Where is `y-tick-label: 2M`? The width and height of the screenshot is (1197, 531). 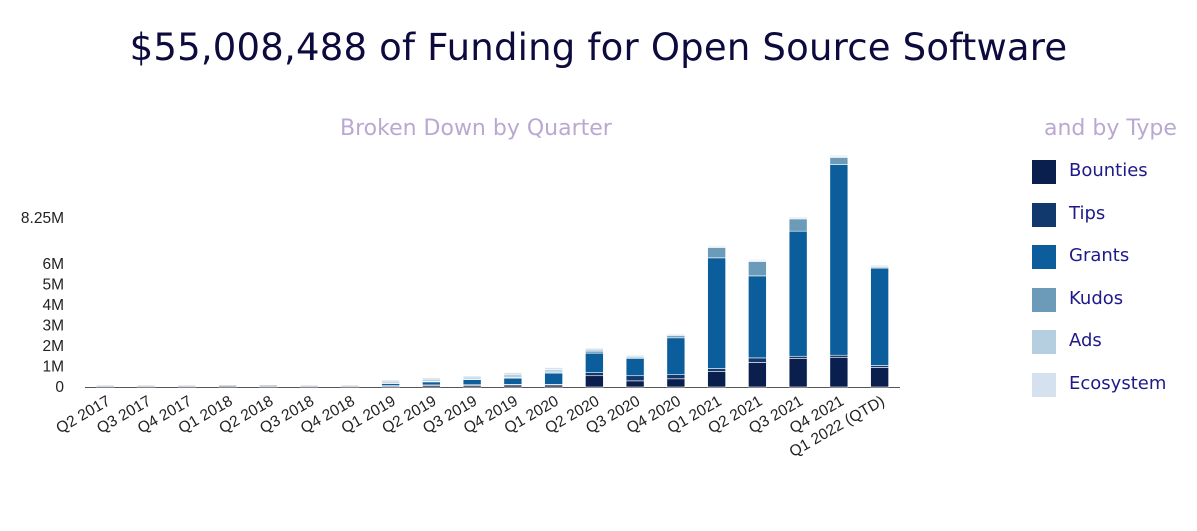 y-tick-label: 2M is located at coordinates (53, 346).